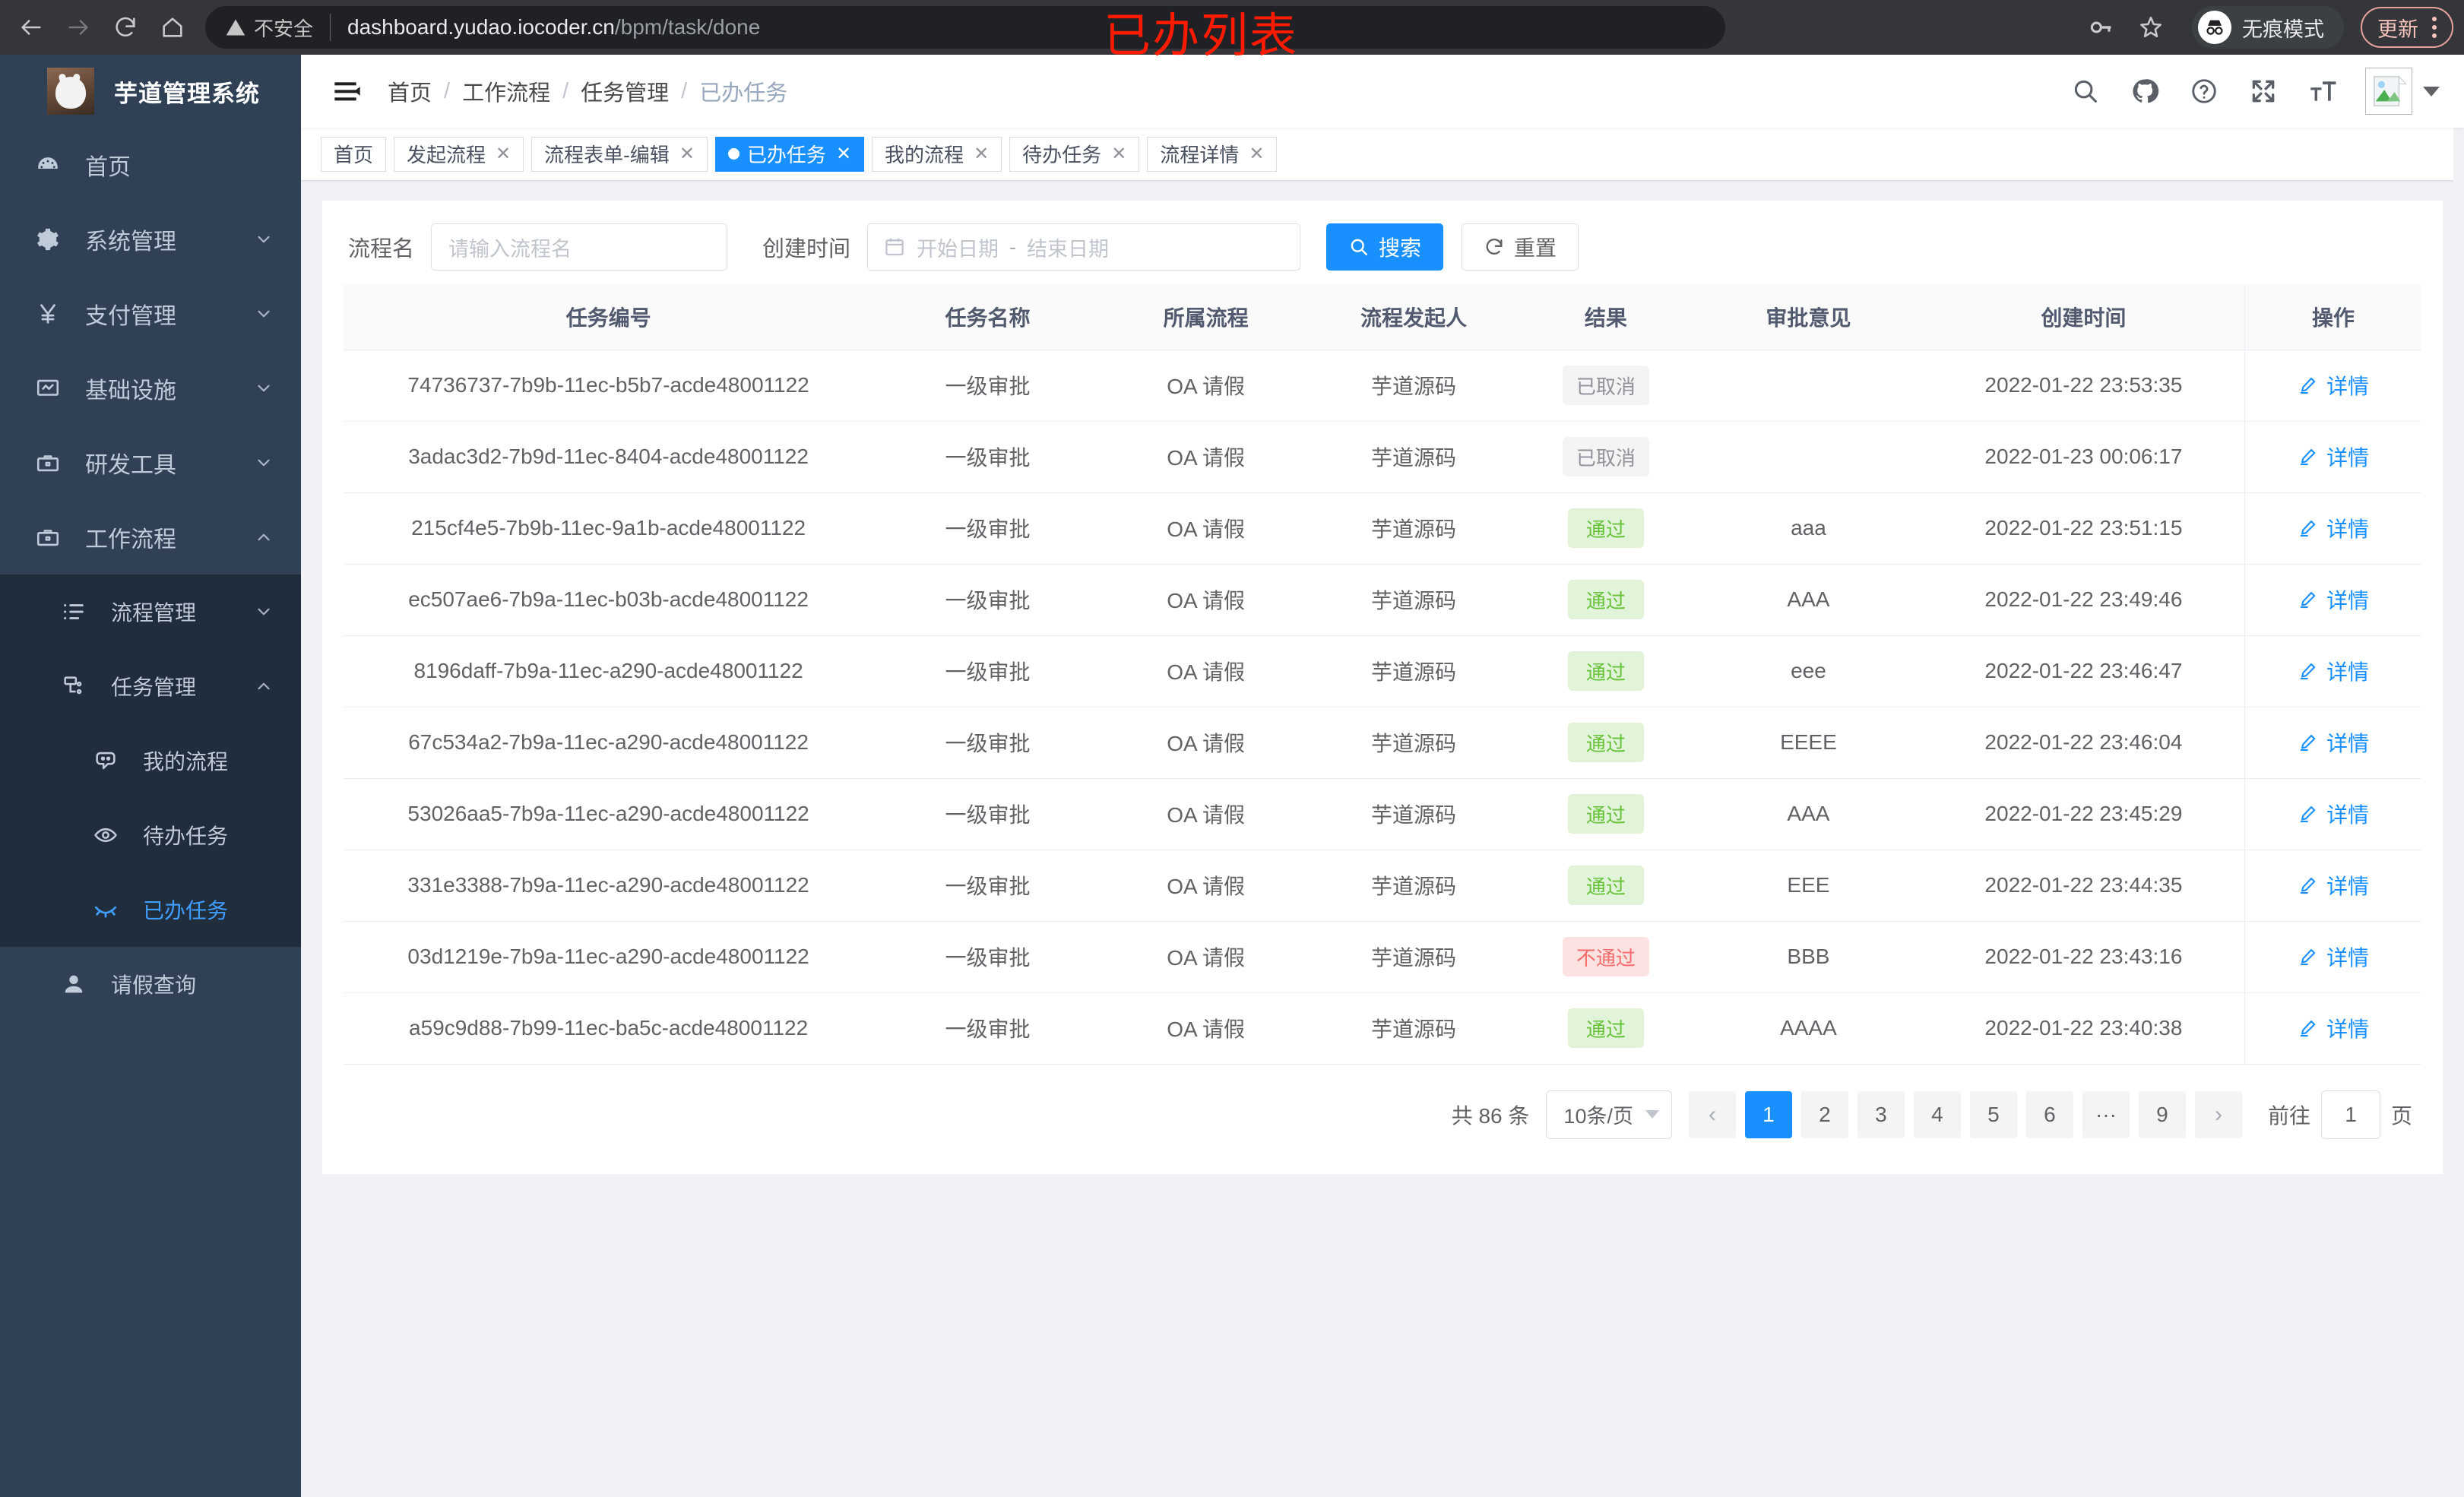  Describe the element at coordinates (410, 93) in the screenshot. I see `breadcrumb-item: 首页` at that location.